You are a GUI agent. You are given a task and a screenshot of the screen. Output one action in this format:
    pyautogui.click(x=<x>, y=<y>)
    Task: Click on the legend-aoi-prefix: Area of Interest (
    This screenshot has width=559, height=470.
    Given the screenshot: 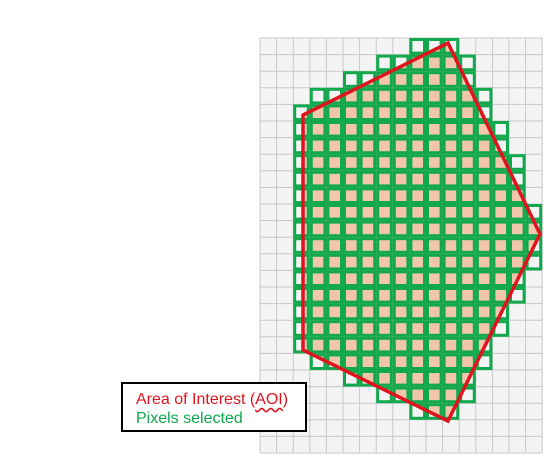 What is the action you would take?
    pyautogui.click(x=196, y=399)
    